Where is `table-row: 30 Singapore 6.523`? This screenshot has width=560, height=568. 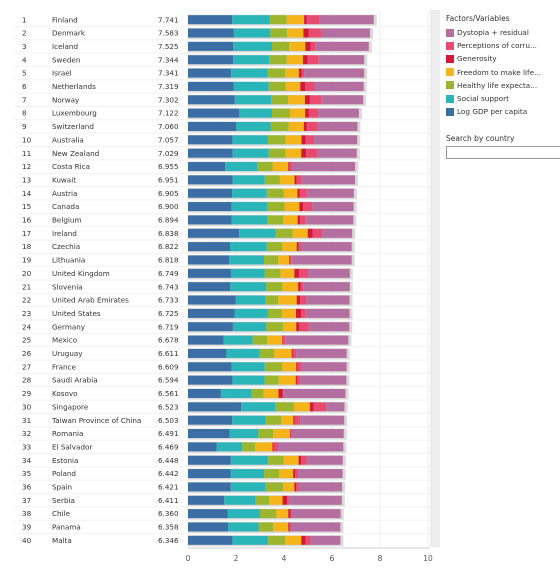 table-row: 30 Singapore 6.523 is located at coordinates (185, 407).